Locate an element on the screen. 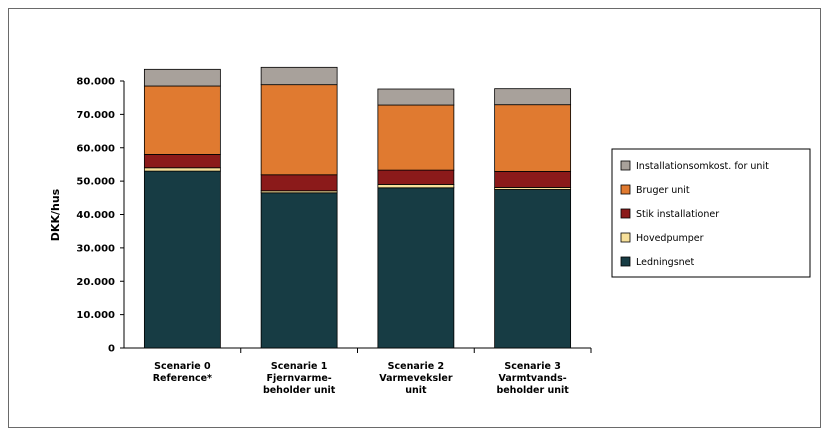 The image size is (830, 434). legend-box is located at coordinates (711, 213).